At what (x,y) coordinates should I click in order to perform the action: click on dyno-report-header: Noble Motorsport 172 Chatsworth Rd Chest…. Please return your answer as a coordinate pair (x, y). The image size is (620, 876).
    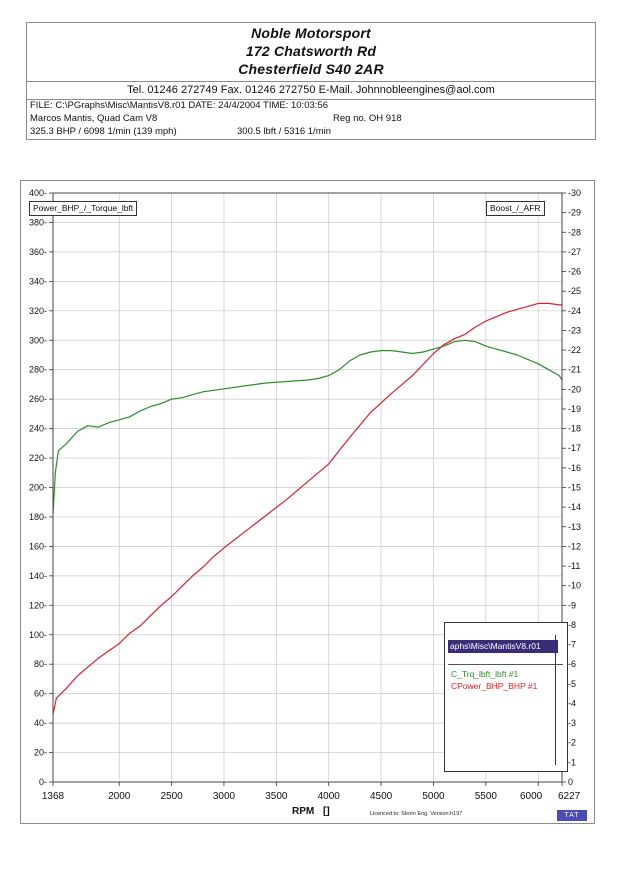
    Looking at the image, I should click on (311, 81).